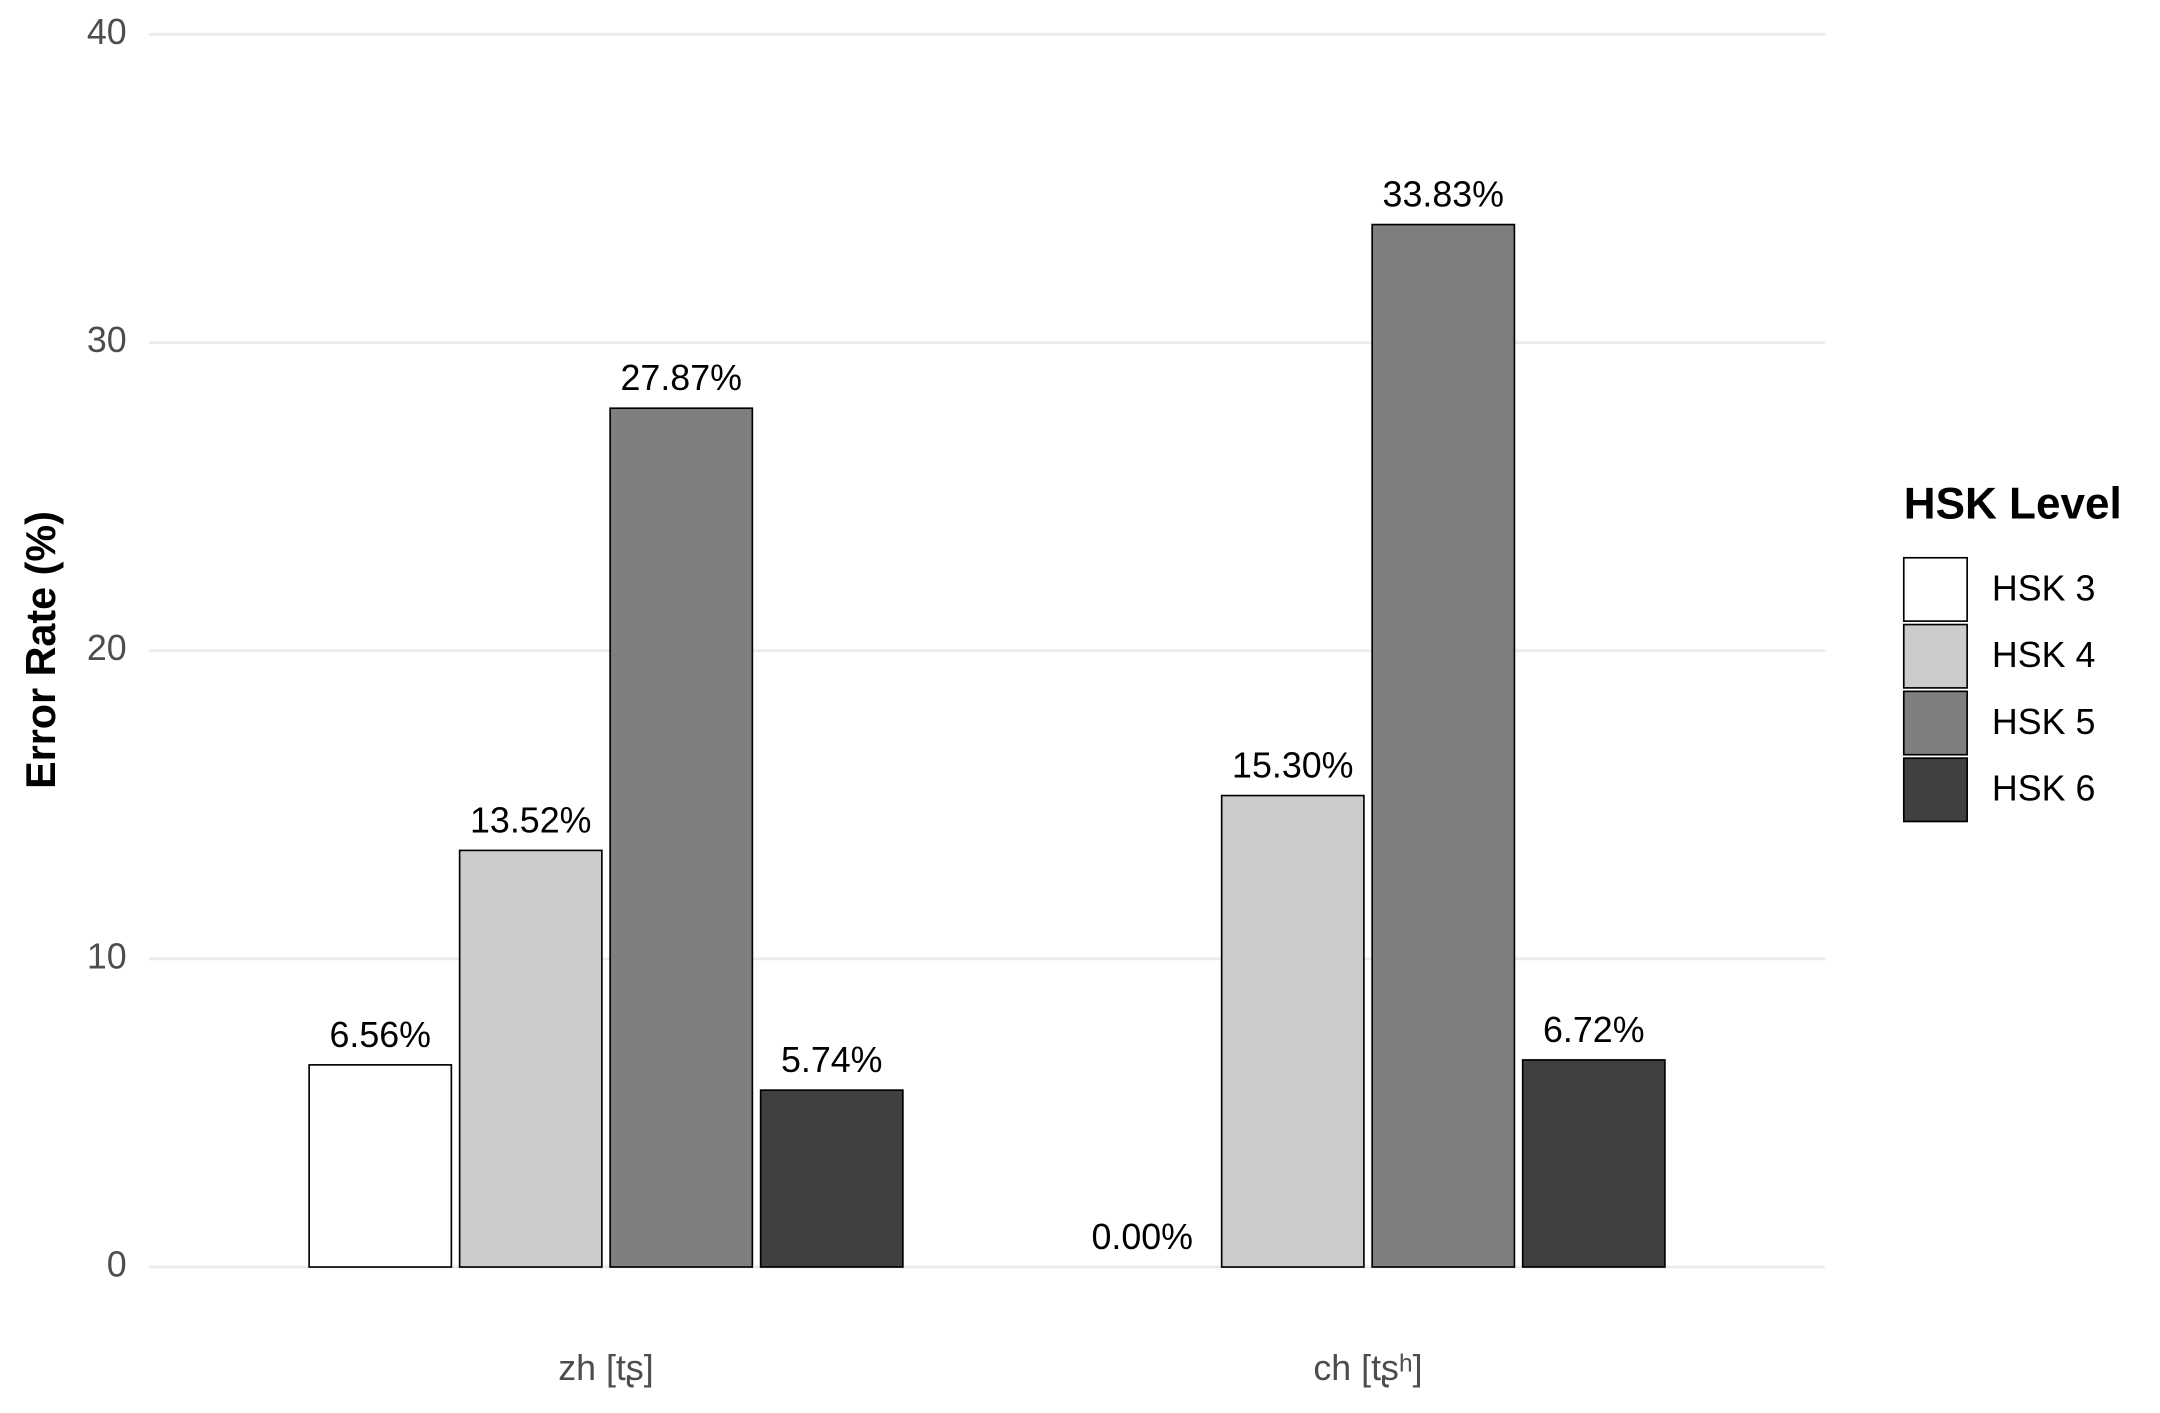 This screenshot has width=2160, height=1413. What do you see at coordinates (1143, 1237) in the screenshot?
I see `value-label: 0.00%` at bounding box center [1143, 1237].